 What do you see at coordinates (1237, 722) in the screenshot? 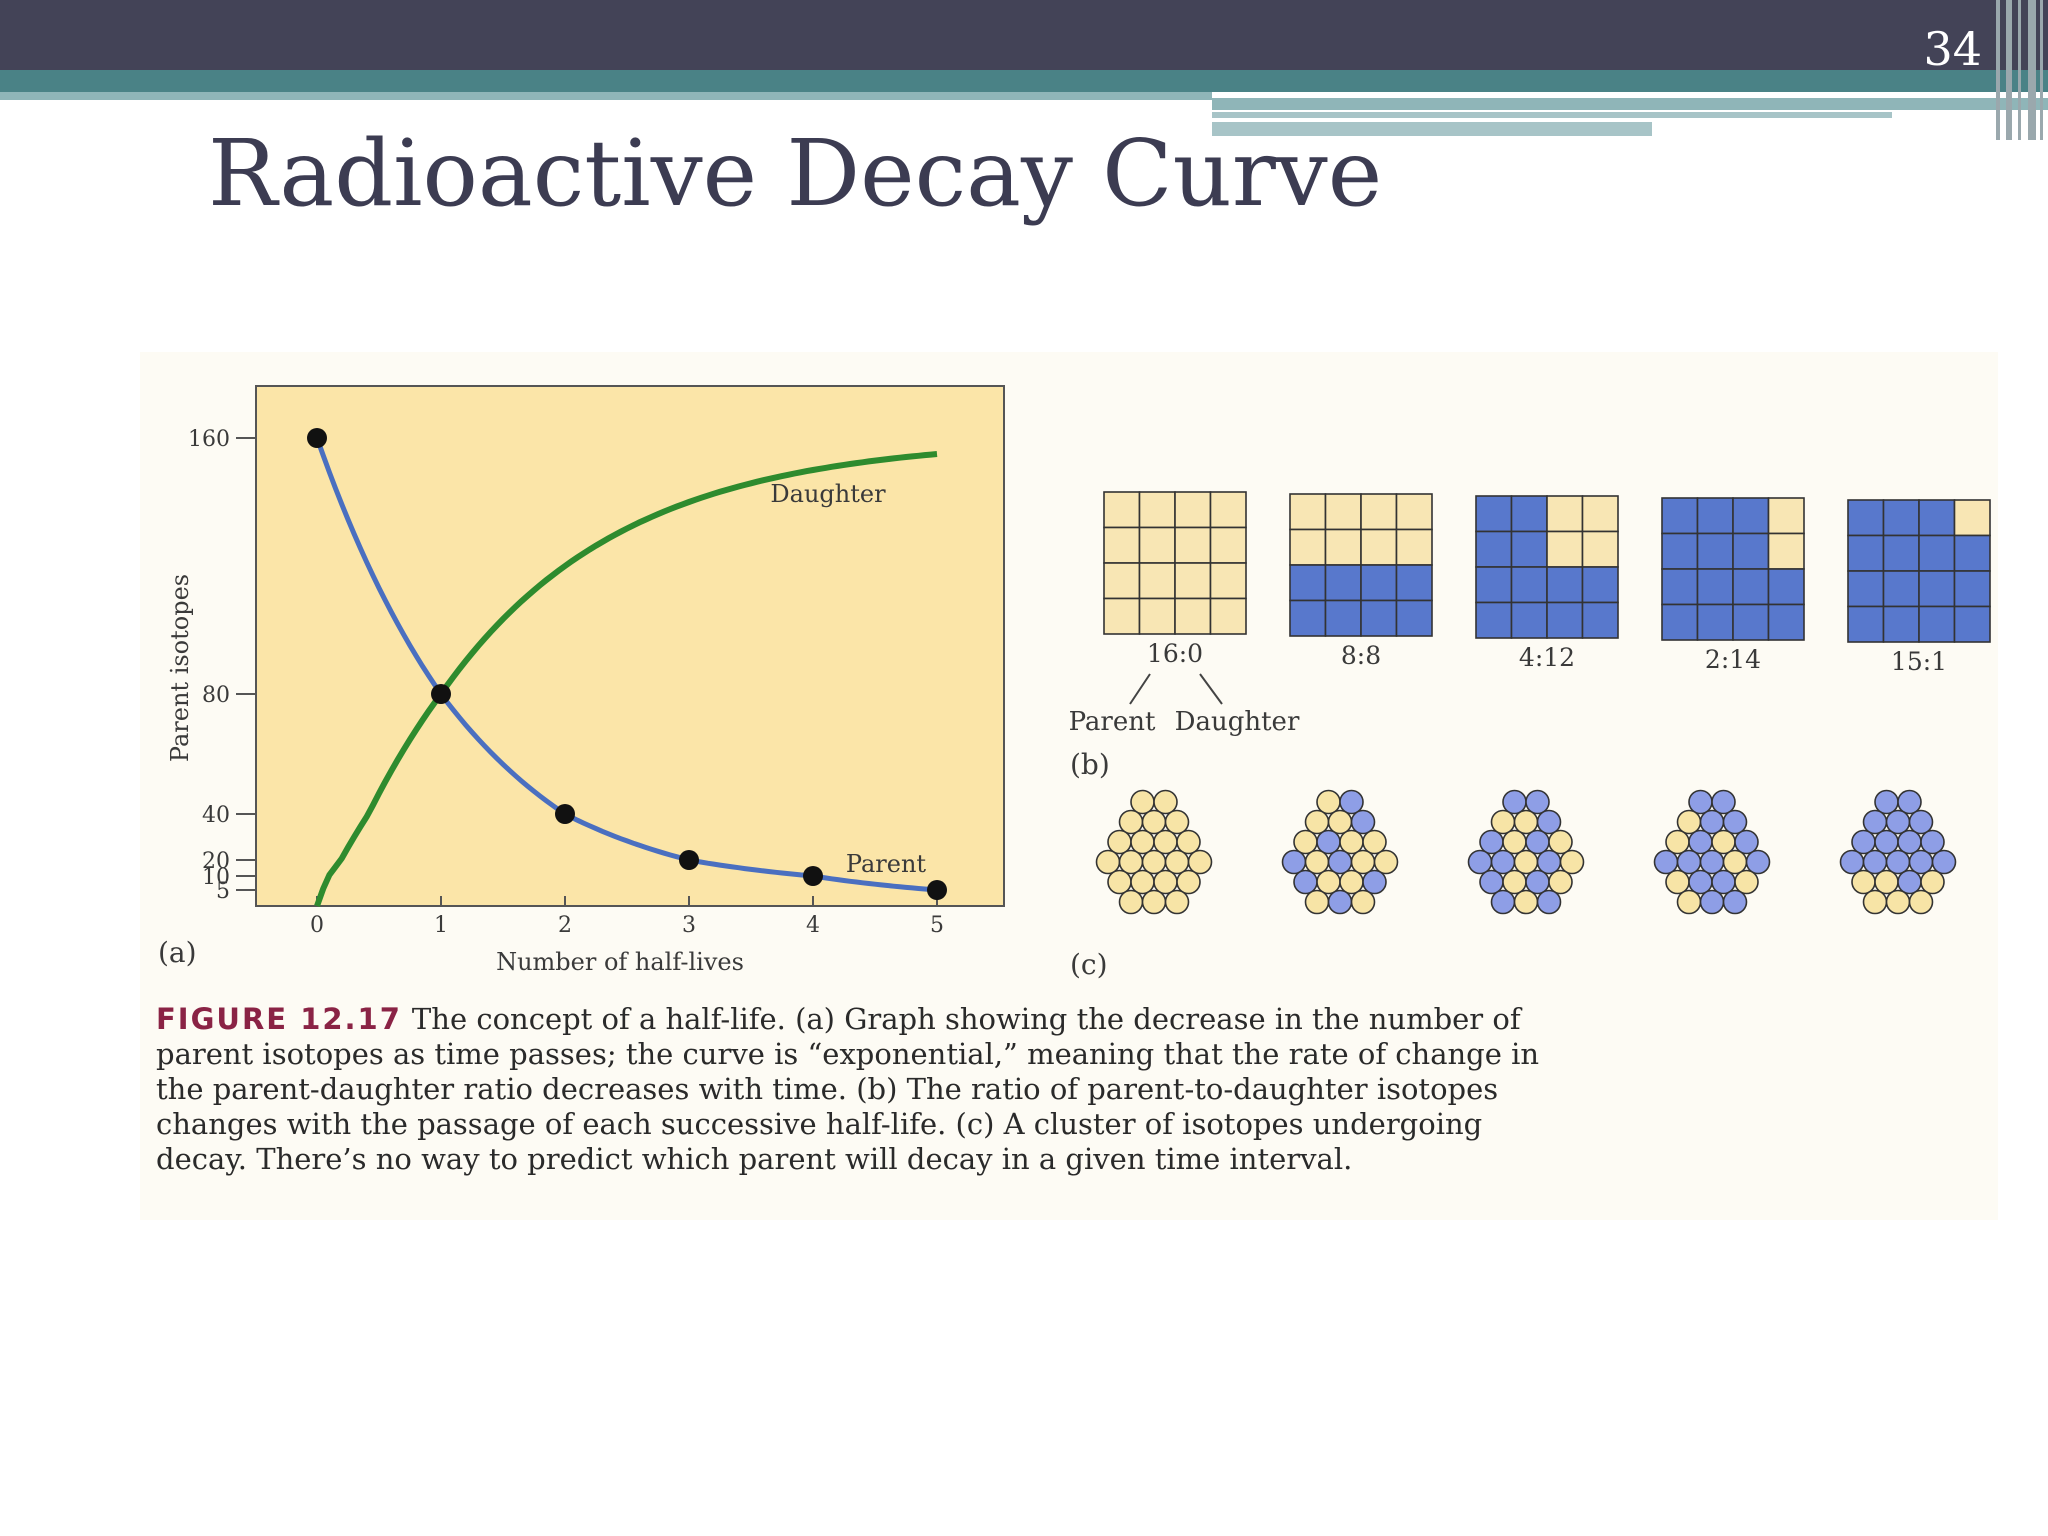
I see `daughter-legend-label: Daughter` at bounding box center [1237, 722].